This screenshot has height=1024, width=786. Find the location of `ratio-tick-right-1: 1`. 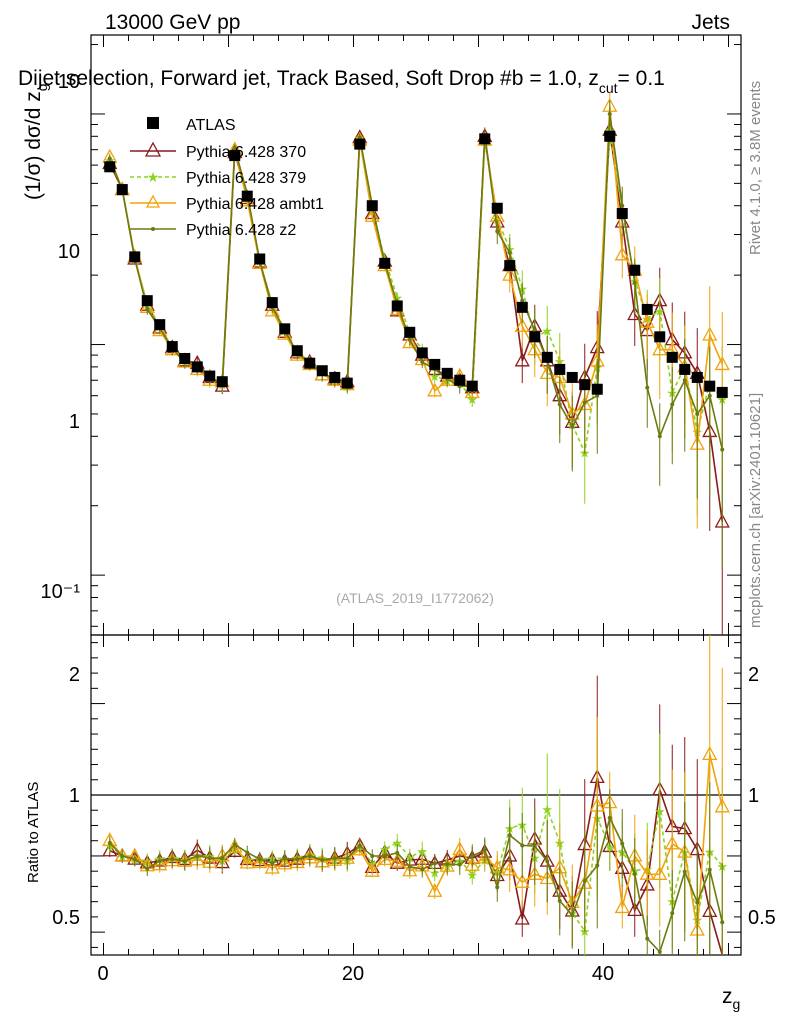

ratio-tick-right-1: 1 is located at coordinates (753, 796).